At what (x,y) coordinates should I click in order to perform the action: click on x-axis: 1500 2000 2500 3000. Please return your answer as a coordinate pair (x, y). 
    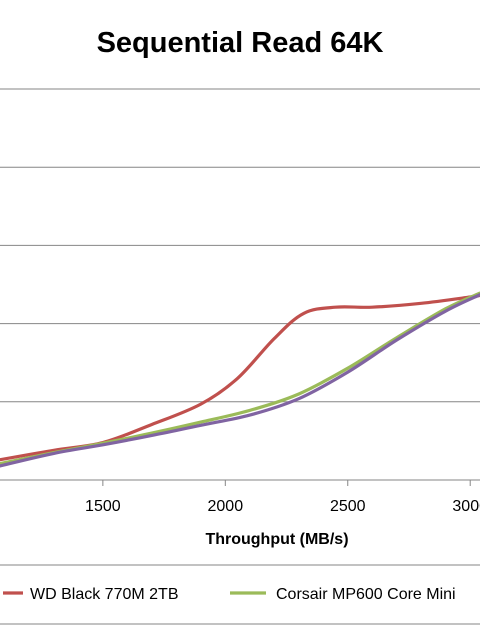
    Looking at the image, I should click on (240, 497).